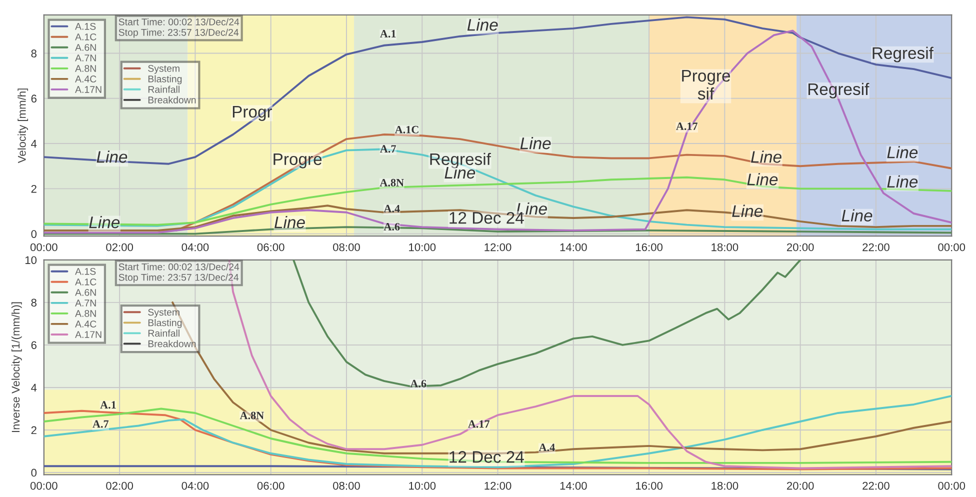 The width and height of the screenshot is (976, 497). I want to click on annotation: 12 Dec 24, so click(487, 457).